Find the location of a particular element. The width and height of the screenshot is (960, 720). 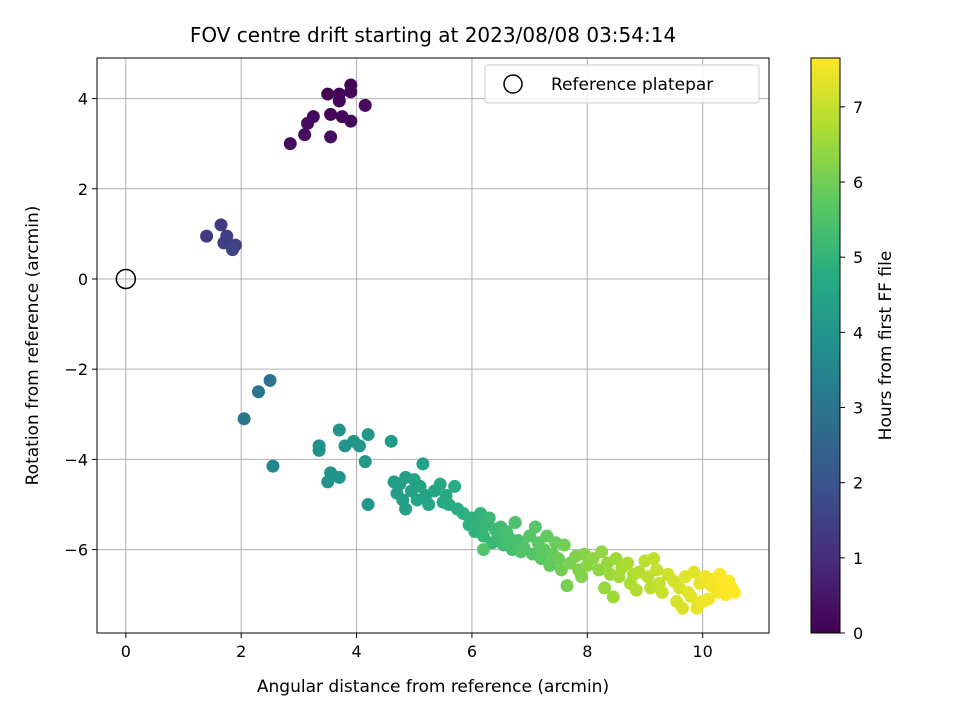

legend-reference-marker is located at coordinates (513, 84).